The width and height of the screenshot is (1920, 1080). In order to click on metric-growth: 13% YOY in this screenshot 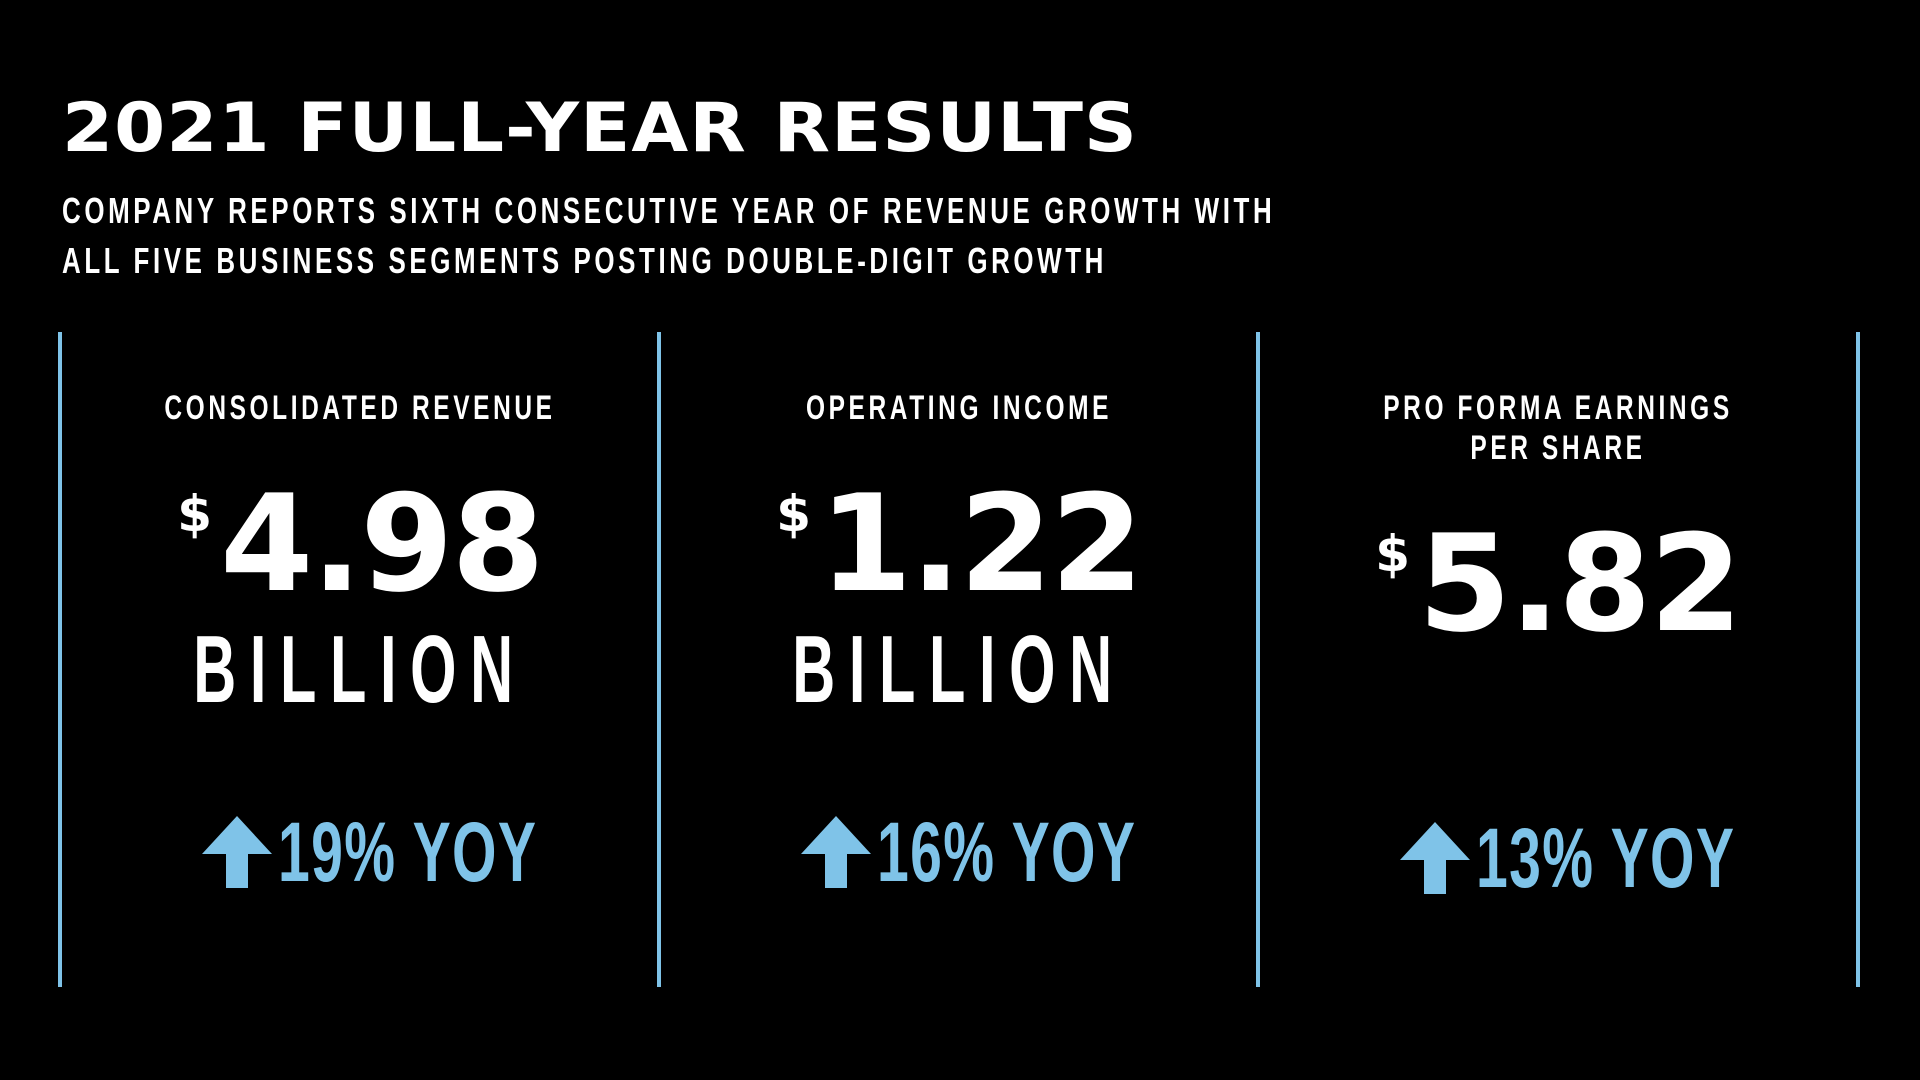, I will do `click(1558, 858)`.